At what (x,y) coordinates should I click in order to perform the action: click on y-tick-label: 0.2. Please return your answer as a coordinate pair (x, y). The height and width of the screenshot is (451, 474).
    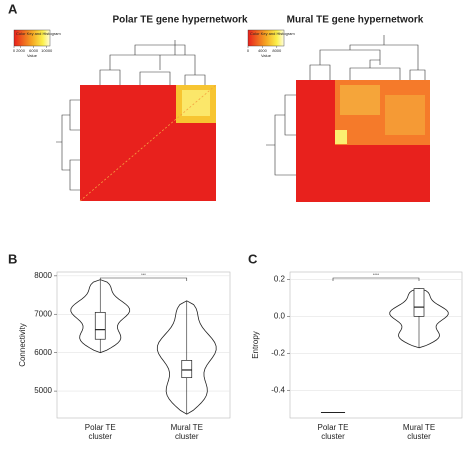
    Looking at the image, I should click on (280, 279).